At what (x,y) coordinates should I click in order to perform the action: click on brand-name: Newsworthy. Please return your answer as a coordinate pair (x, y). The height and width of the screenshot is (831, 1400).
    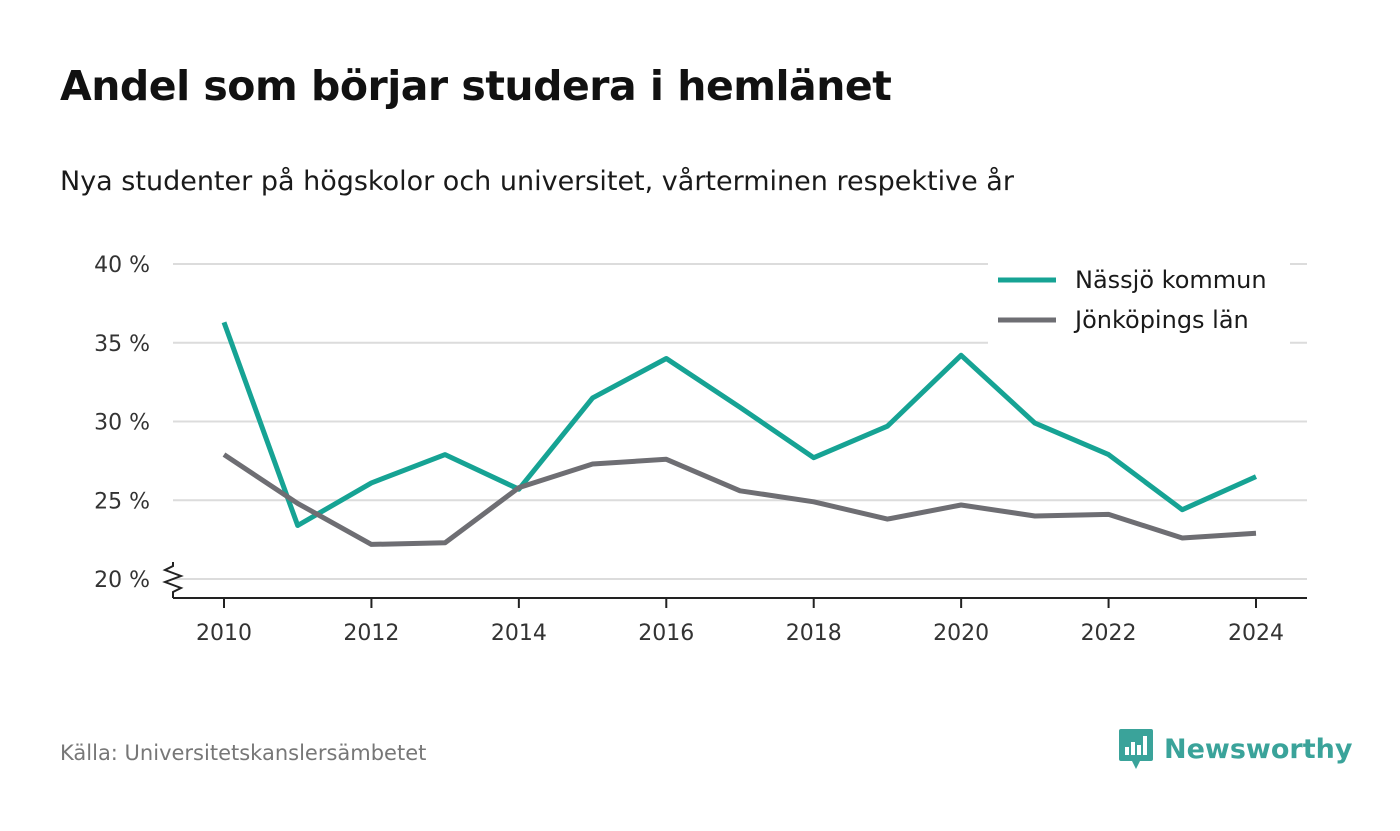
    Looking at the image, I should click on (1258, 749).